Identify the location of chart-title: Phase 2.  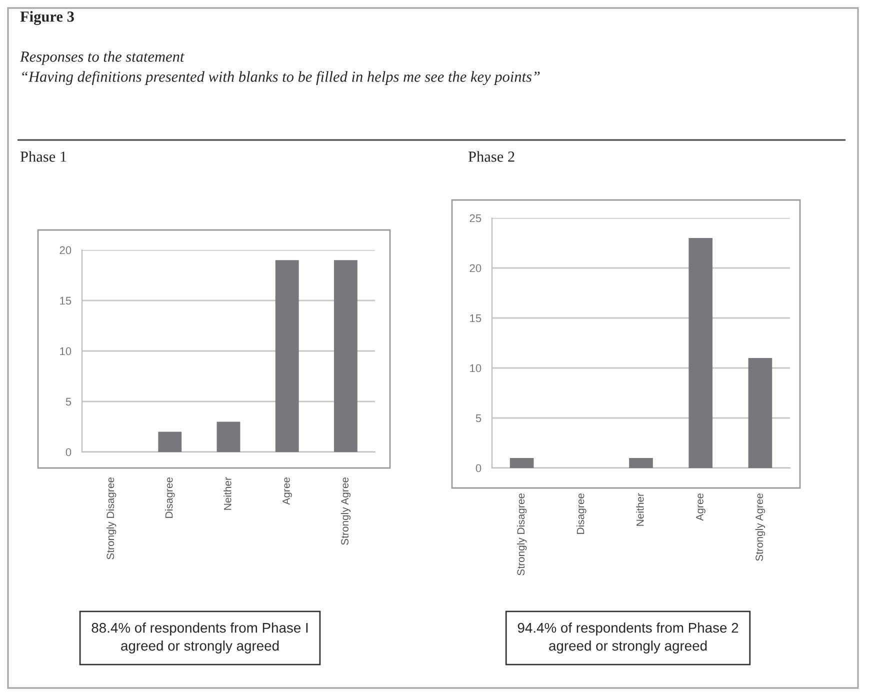
(491, 156).